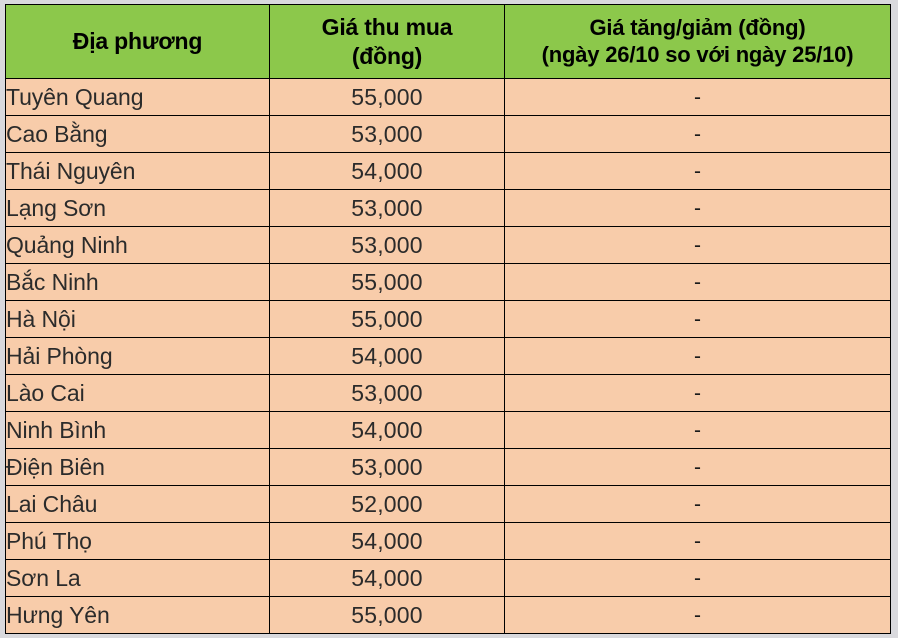  What do you see at coordinates (137, 245) in the screenshot?
I see `cell-locality: Quảng Ninh` at bounding box center [137, 245].